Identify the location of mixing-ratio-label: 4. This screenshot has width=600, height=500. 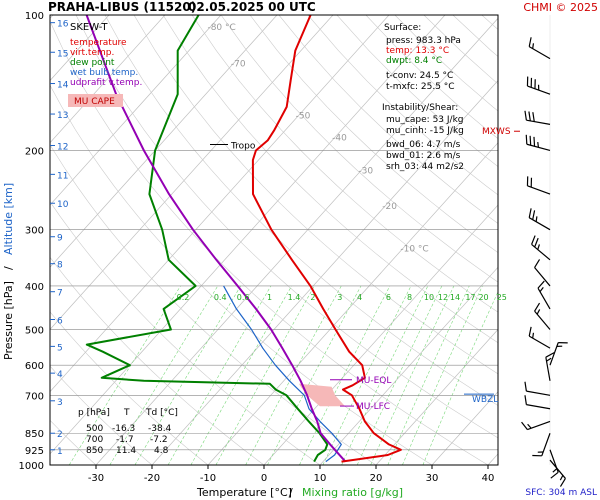
(359, 297).